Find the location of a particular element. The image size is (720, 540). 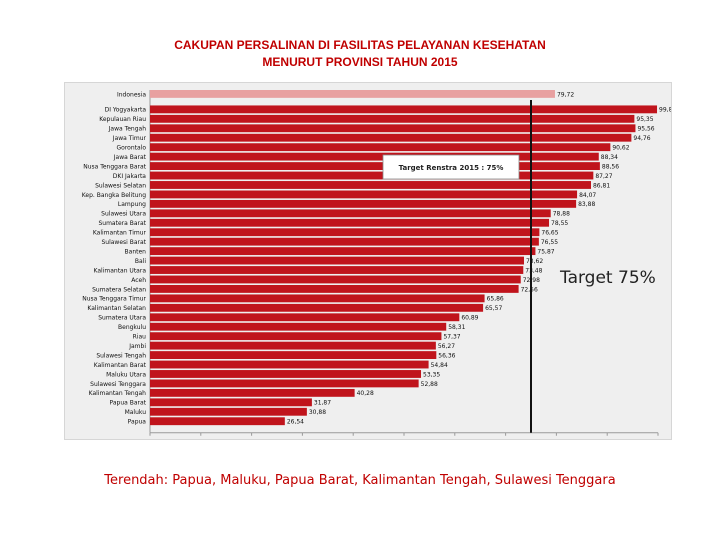

value-label-9: 86,81 is located at coordinates (601, 185).